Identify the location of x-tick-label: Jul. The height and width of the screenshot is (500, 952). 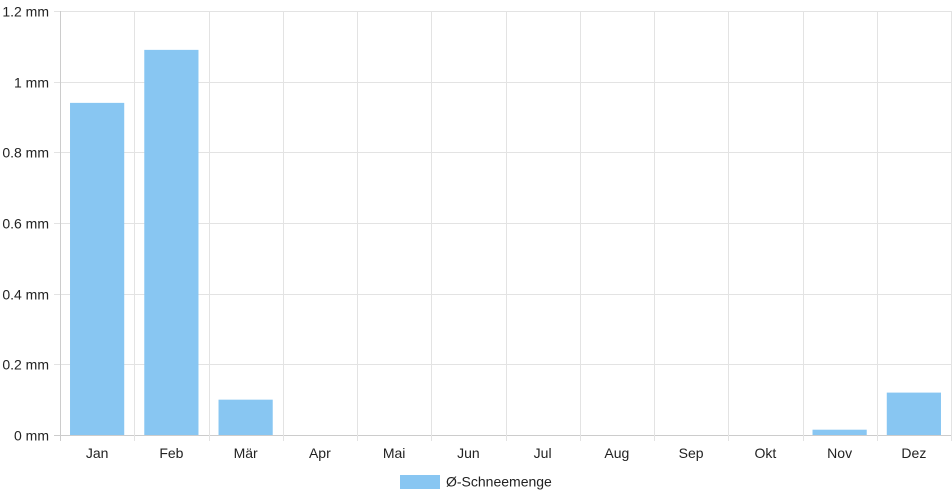
(543, 453).